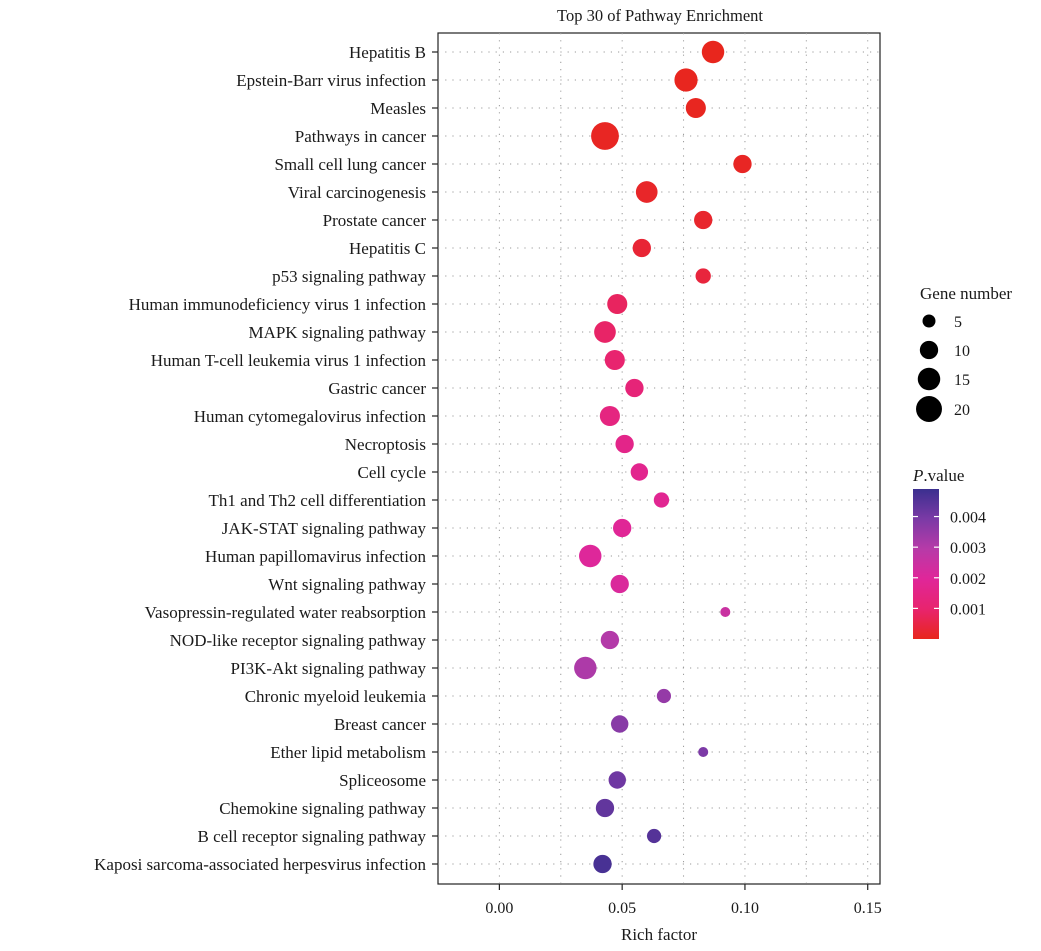  I want to click on size-legend-label: 10, so click(962, 351).